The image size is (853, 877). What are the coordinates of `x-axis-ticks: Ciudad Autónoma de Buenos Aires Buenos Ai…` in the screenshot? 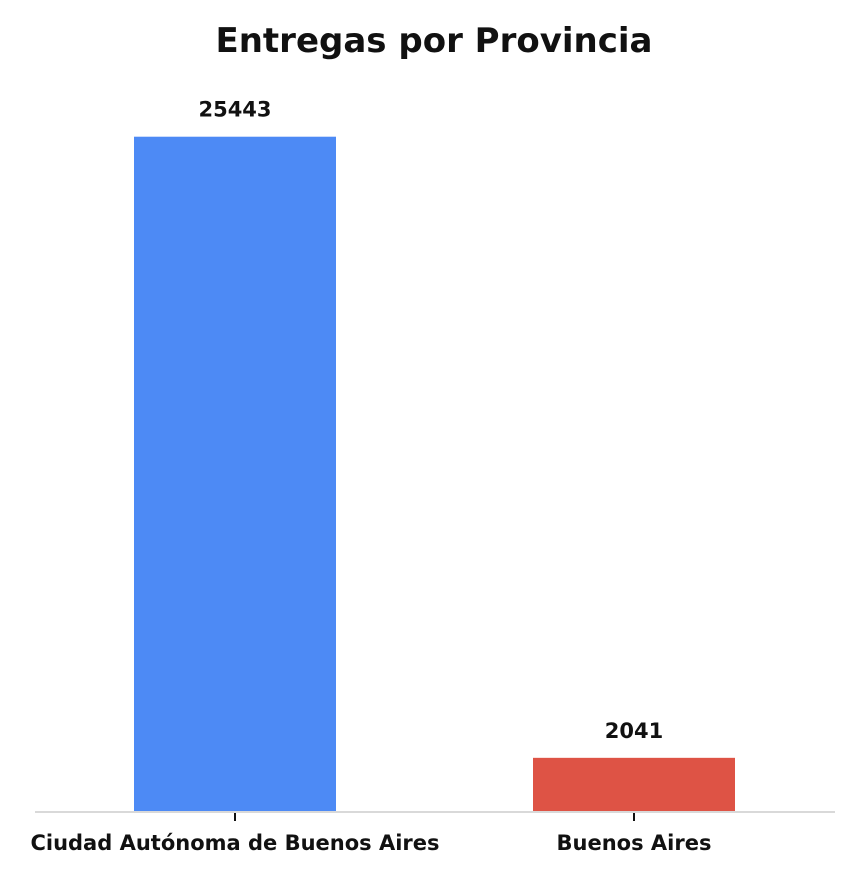 It's located at (370, 834).